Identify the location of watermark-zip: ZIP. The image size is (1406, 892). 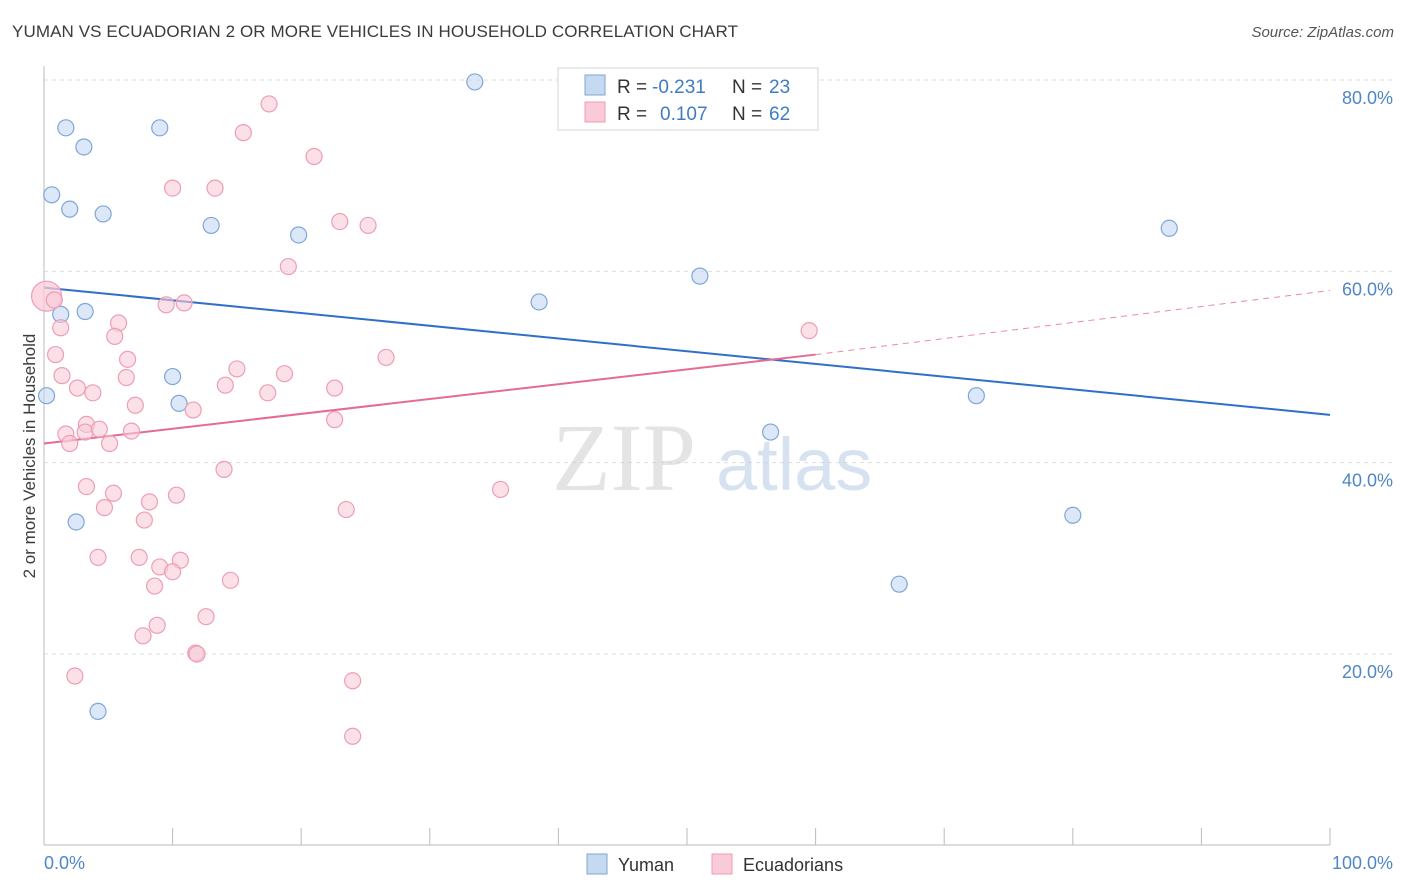
(624, 457).